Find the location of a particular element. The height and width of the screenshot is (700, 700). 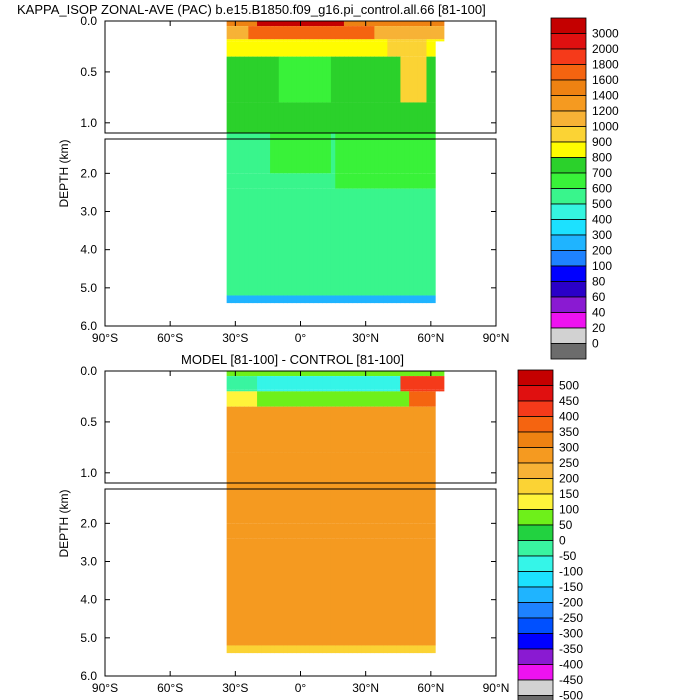

x-tick-label: 90°S is located at coordinates (105, 688).